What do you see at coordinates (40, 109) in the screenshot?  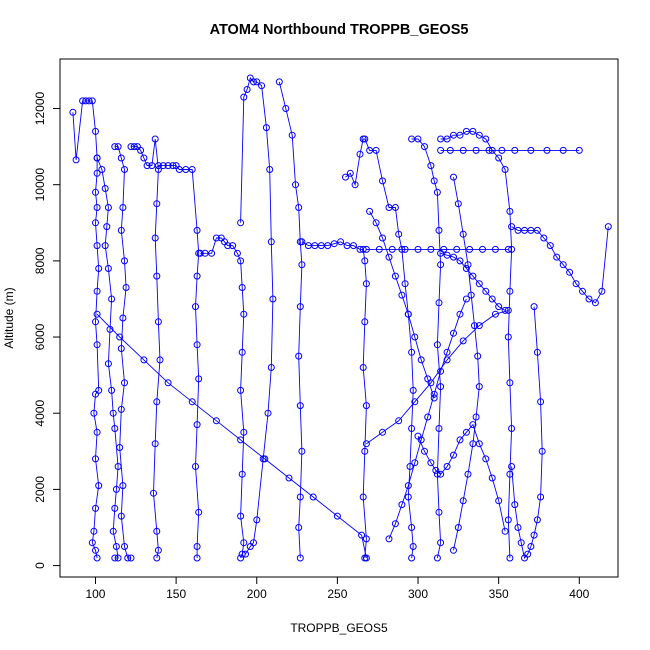 I see `y-tick-label: 12000` at bounding box center [40, 109].